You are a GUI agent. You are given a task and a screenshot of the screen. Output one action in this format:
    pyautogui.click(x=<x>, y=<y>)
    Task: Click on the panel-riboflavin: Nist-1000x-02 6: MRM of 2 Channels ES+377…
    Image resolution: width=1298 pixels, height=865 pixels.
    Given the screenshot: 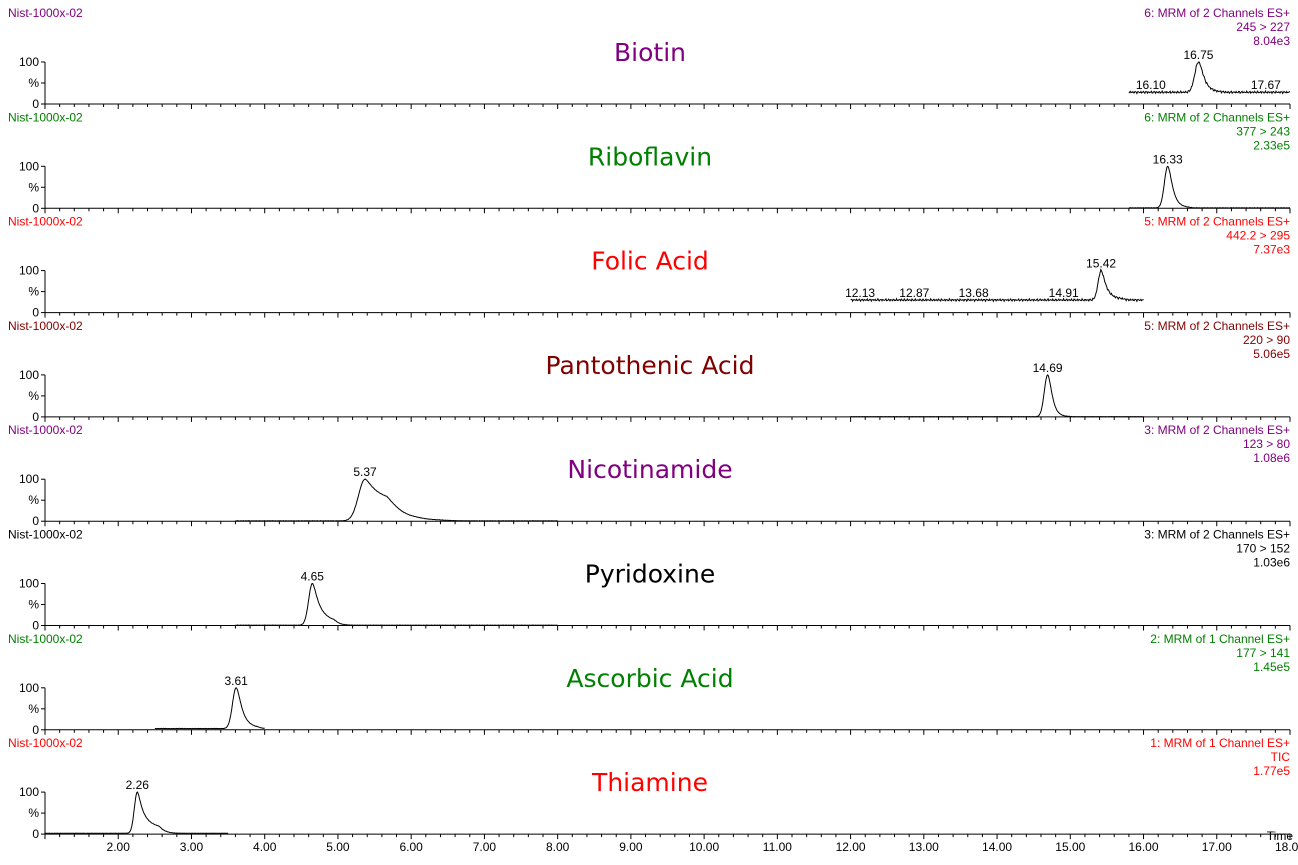 What is the action you would take?
    pyautogui.click(x=649, y=162)
    